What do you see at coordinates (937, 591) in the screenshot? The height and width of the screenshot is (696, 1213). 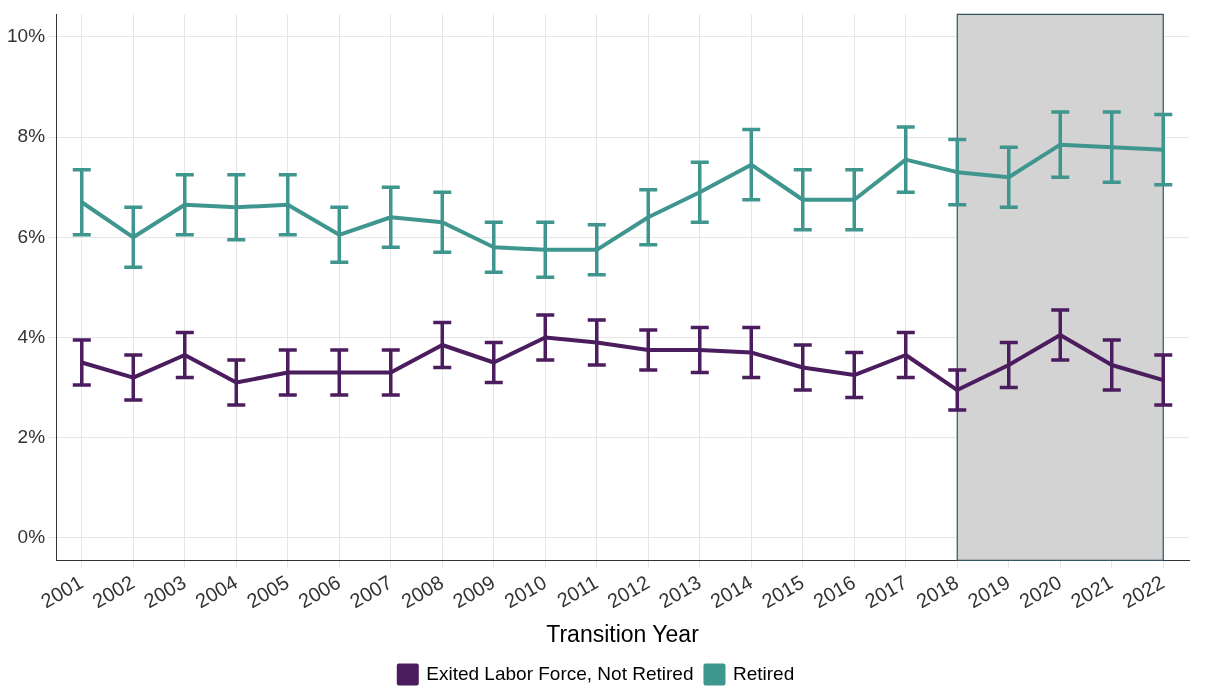 I see `x-tick-label: 2018` at bounding box center [937, 591].